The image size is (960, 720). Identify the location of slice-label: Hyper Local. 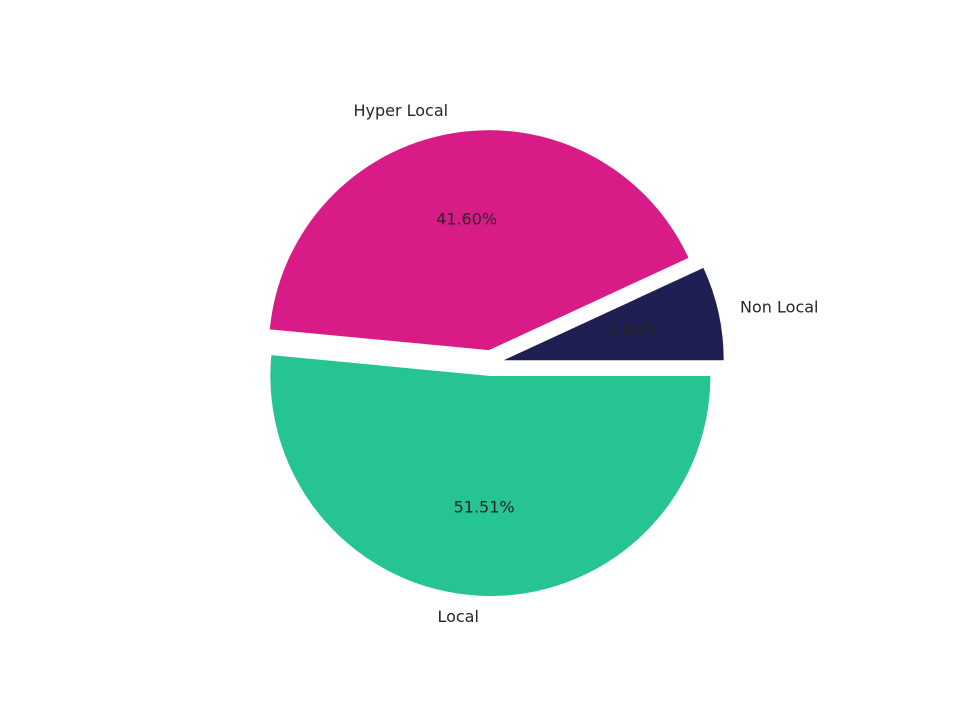
(400, 110).